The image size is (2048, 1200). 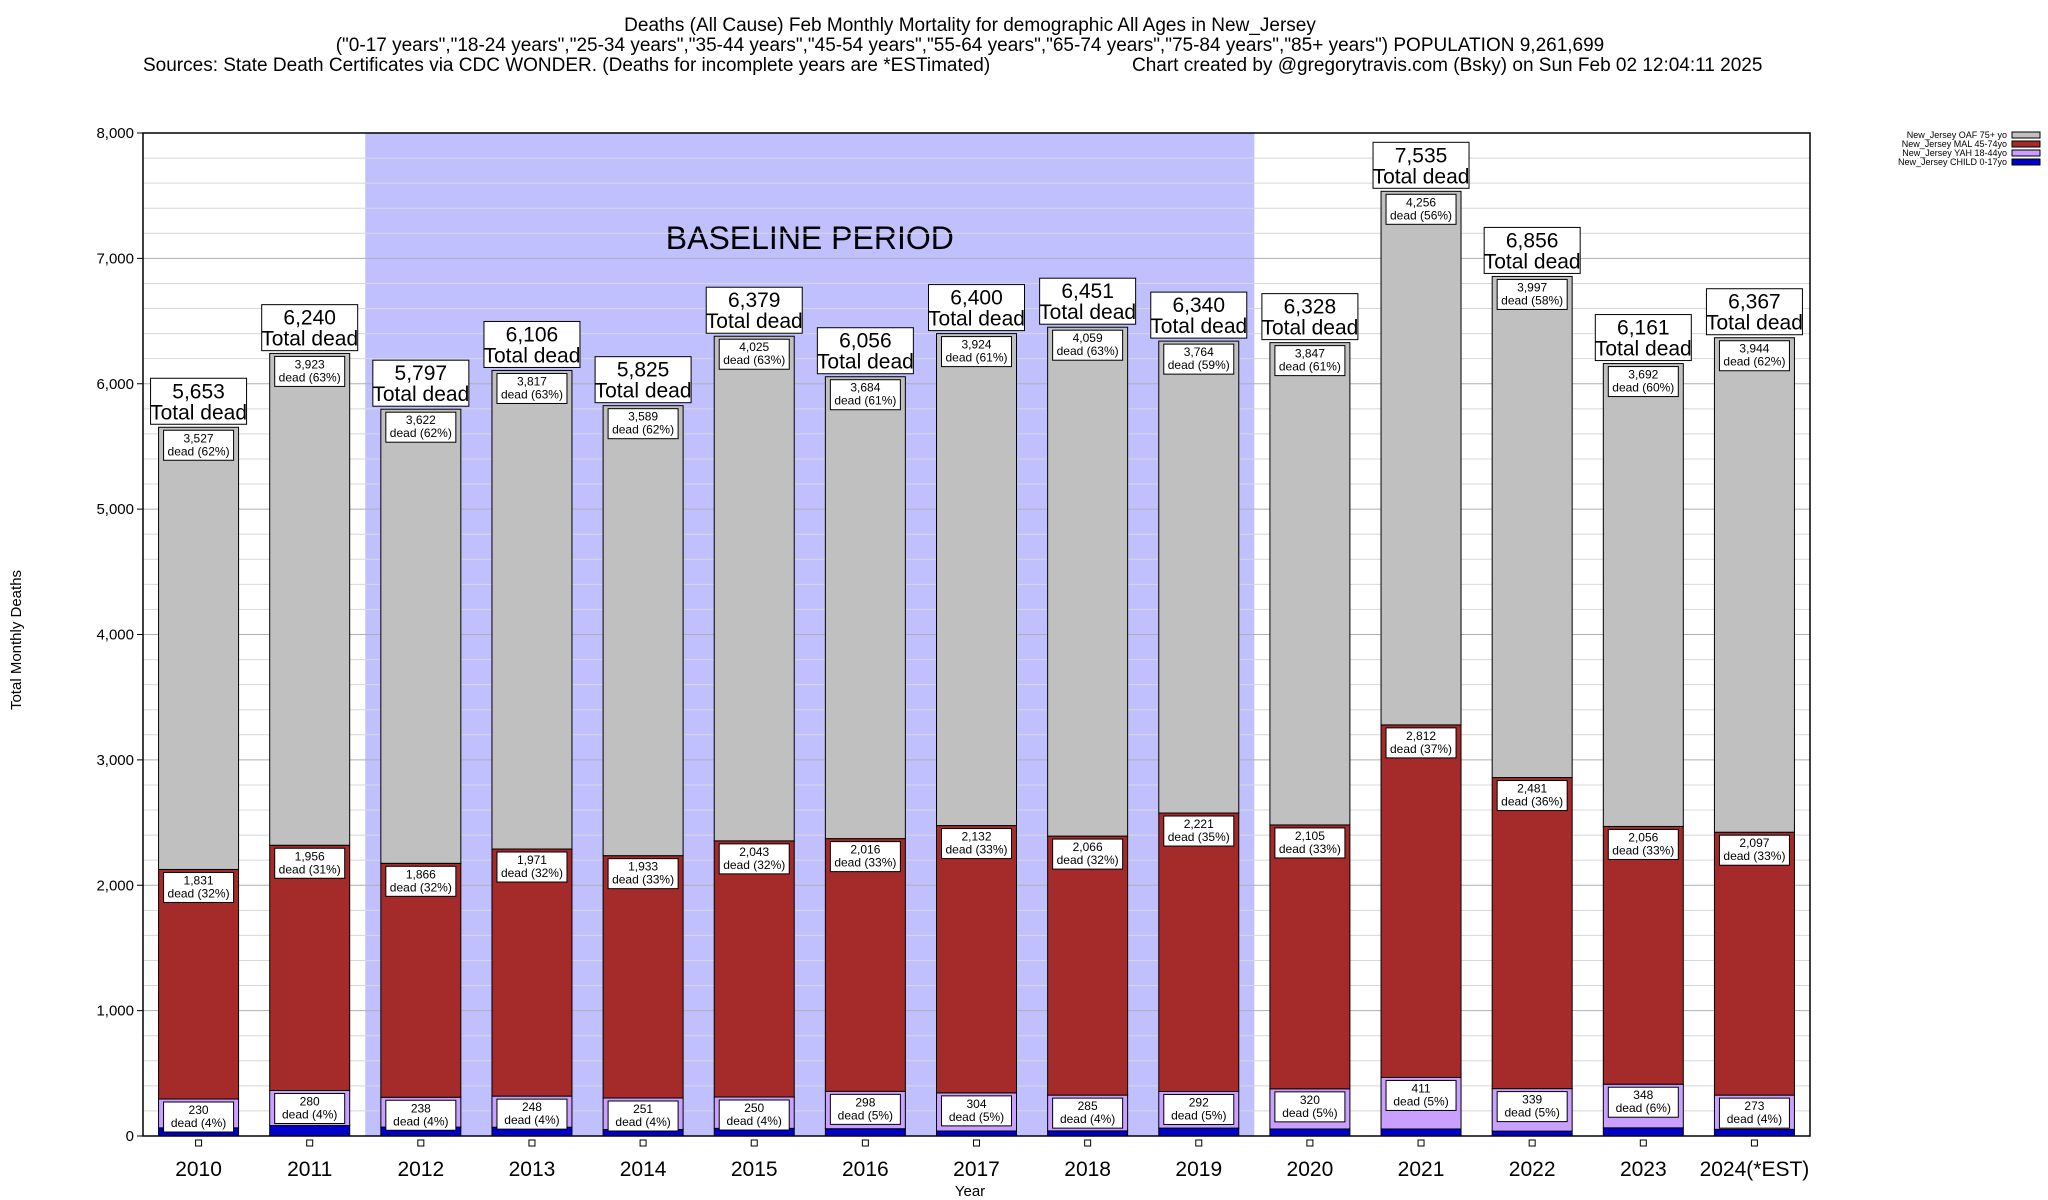 I want to click on y-tick-label: 0, so click(x=130, y=1136).